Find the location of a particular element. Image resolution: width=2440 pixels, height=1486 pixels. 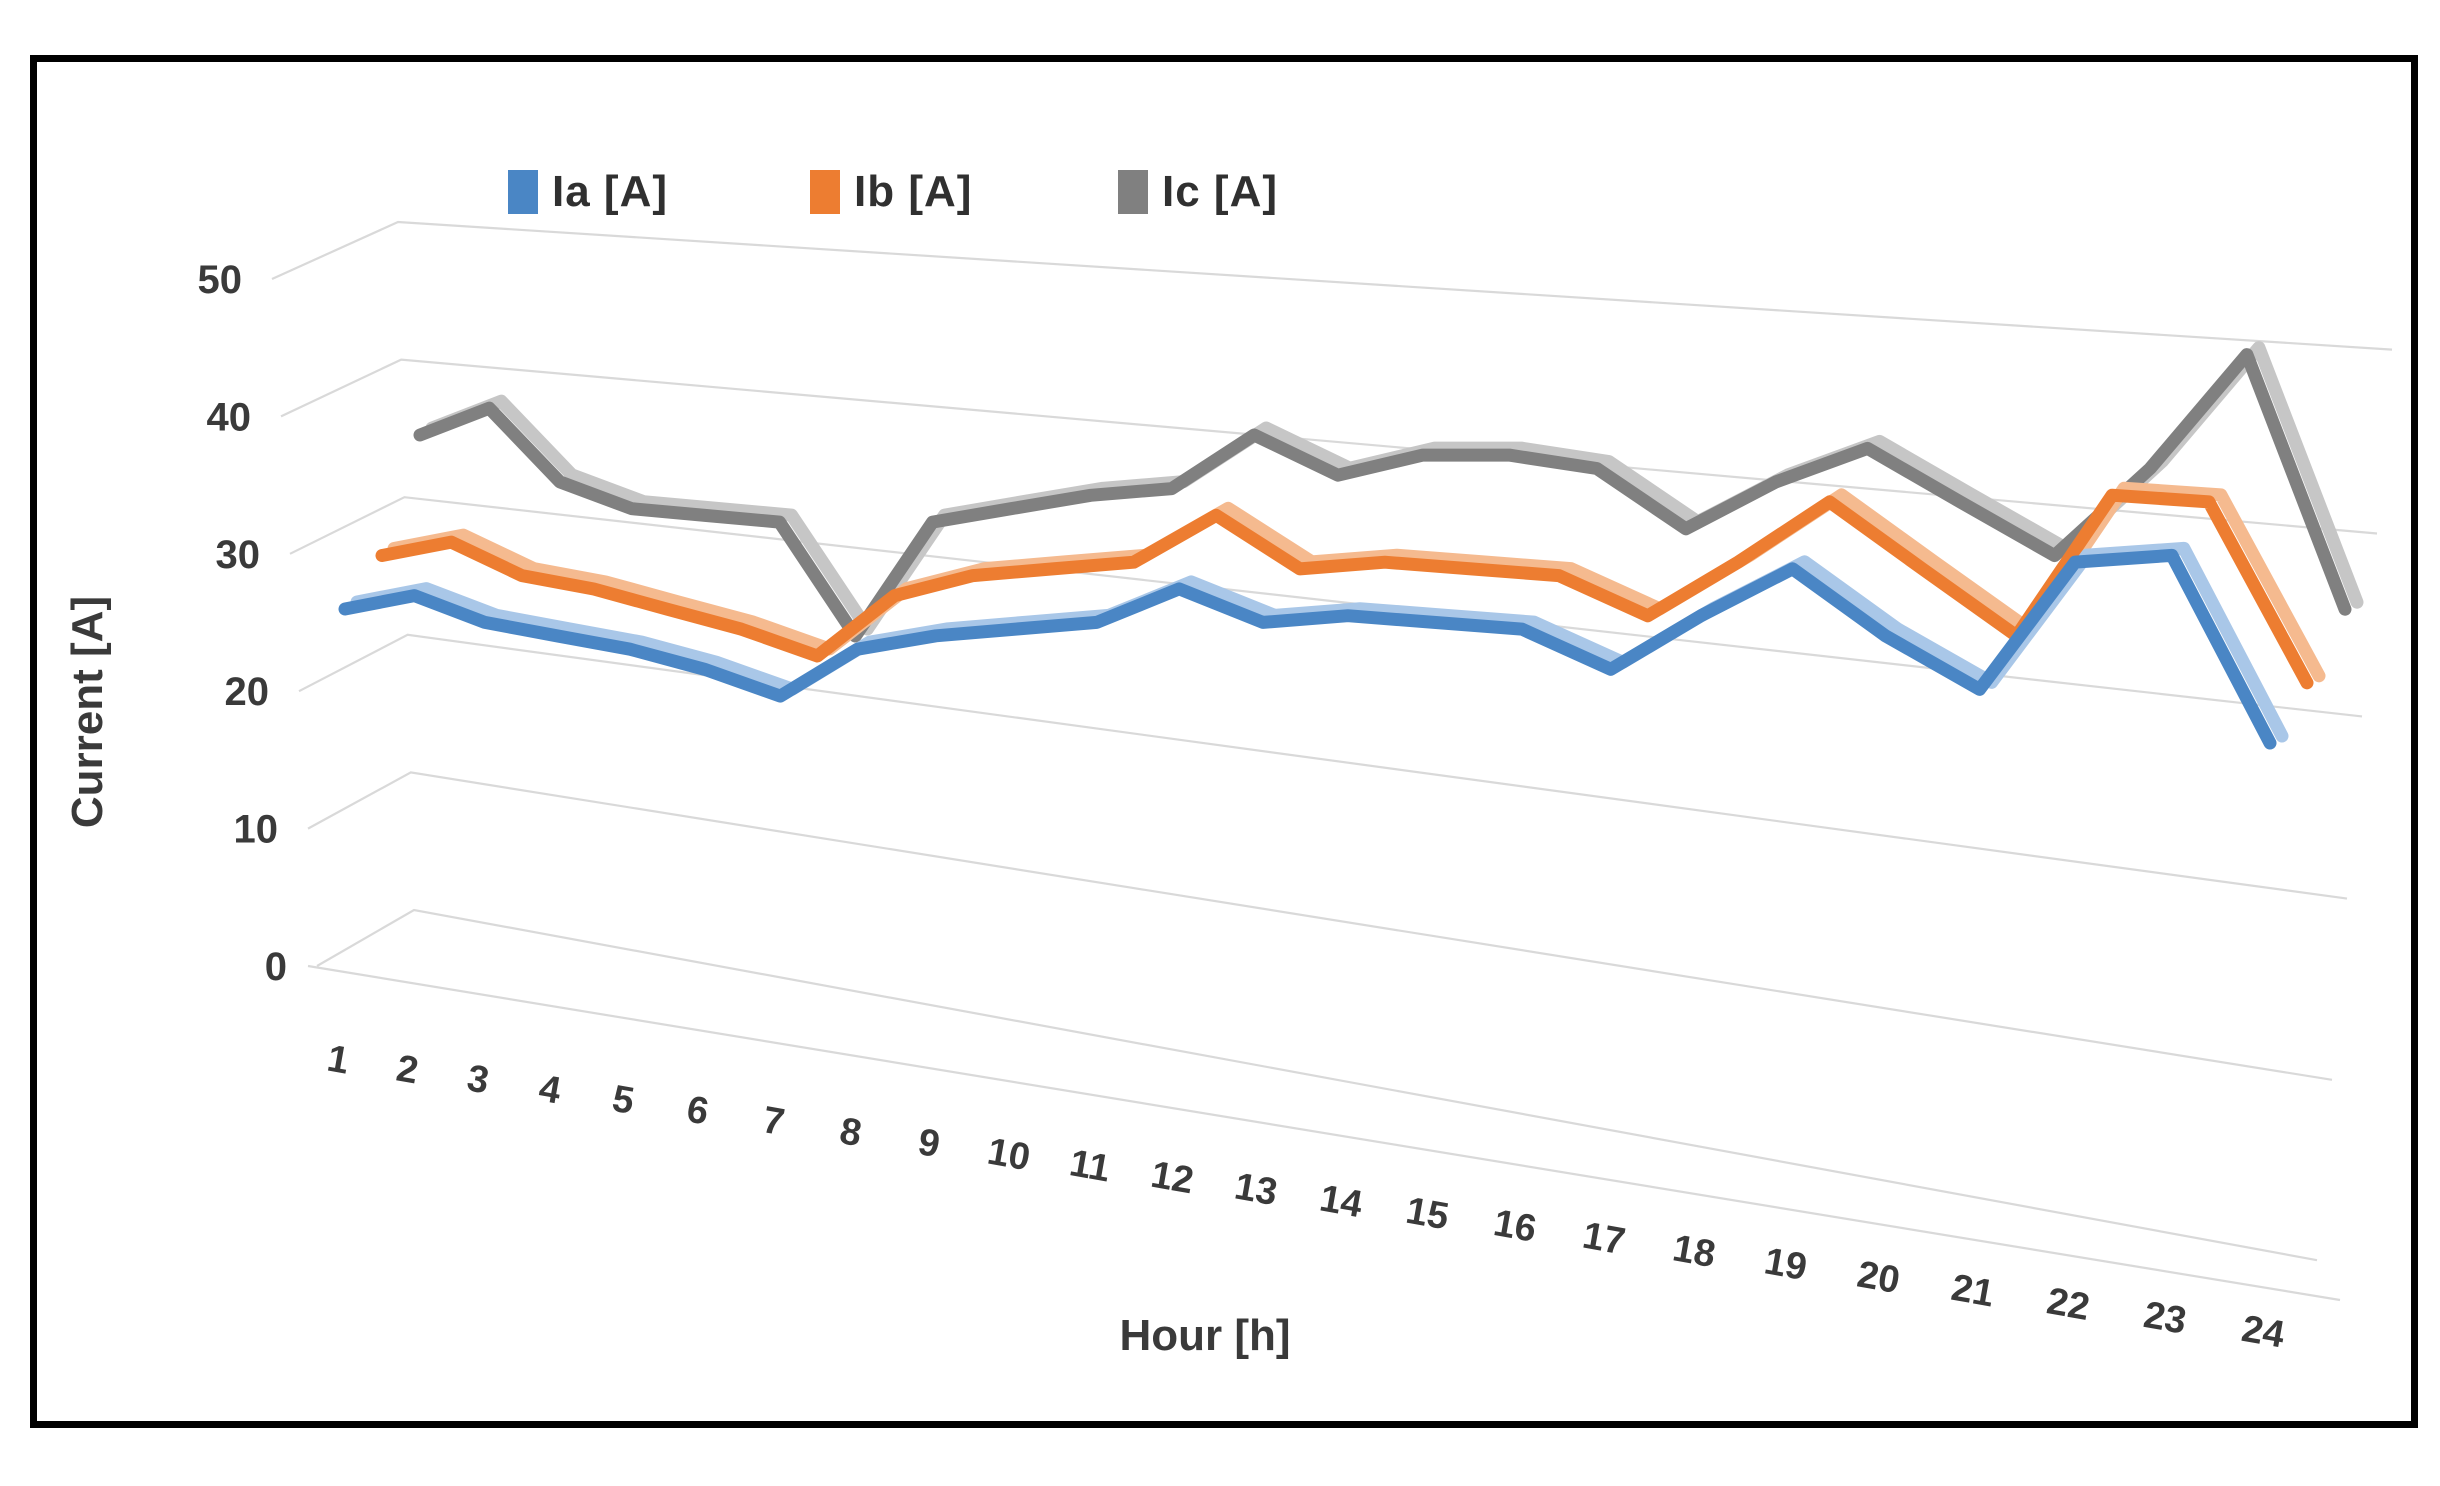

x-tick-label-4: 4 is located at coordinates (550, 1090).